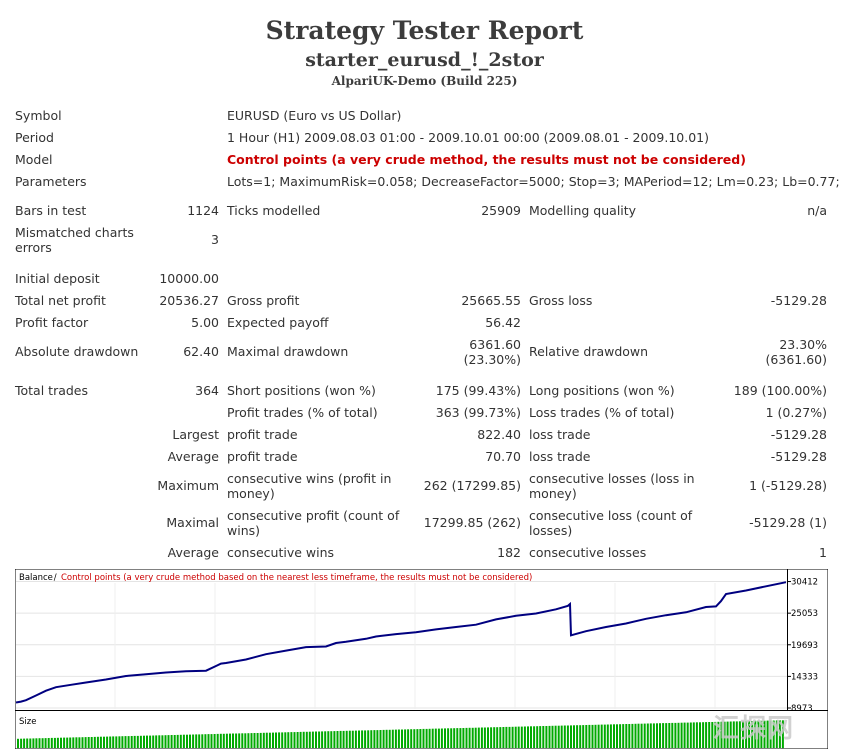  Describe the element at coordinates (189, 300) in the screenshot. I see `net-profit-value: 20536.27` at that location.